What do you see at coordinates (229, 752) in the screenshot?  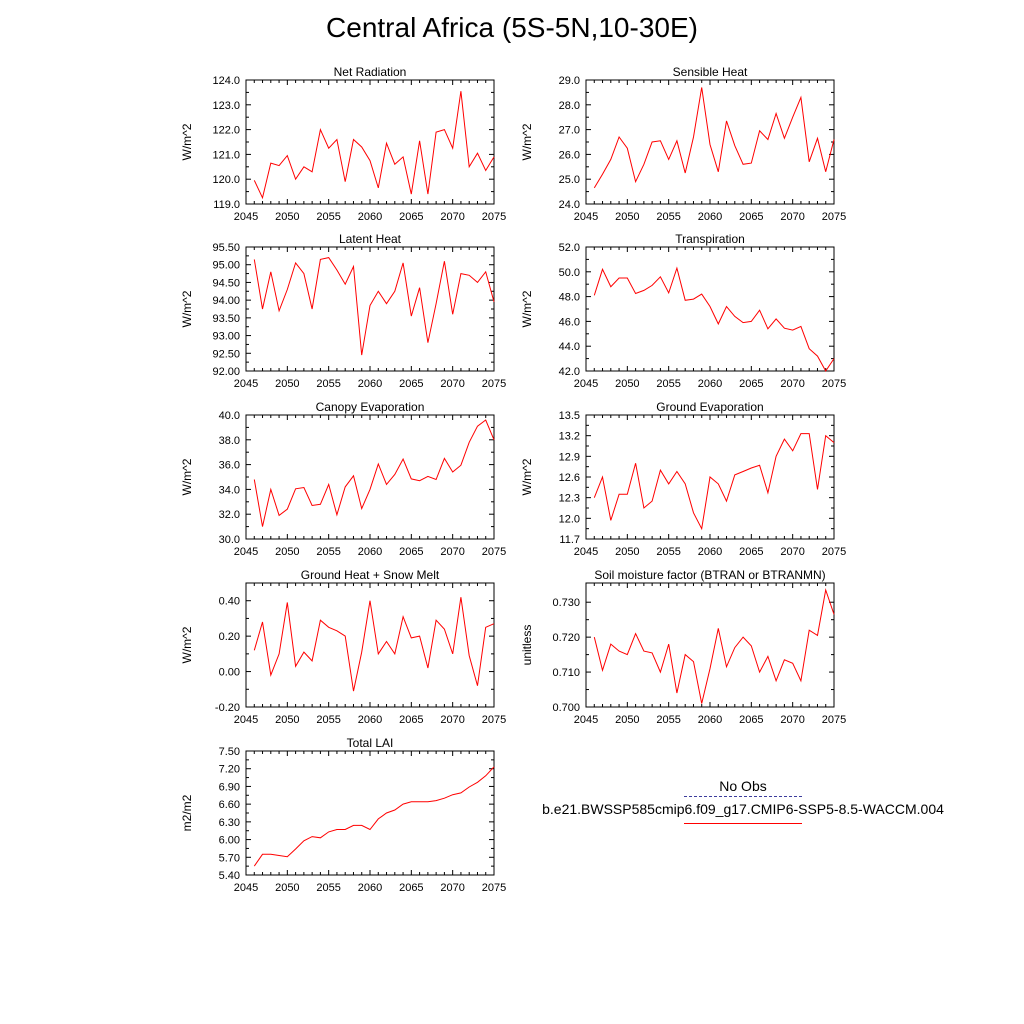 I see `y-tick-label: 7.50` at bounding box center [229, 752].